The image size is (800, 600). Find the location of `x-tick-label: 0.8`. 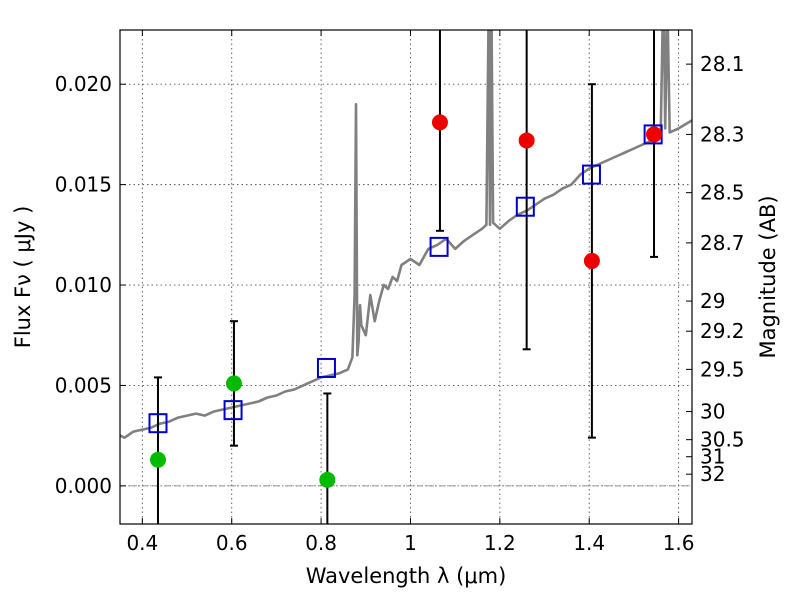

x-tick-label: 0.8 is located at coordinates (321, 543).